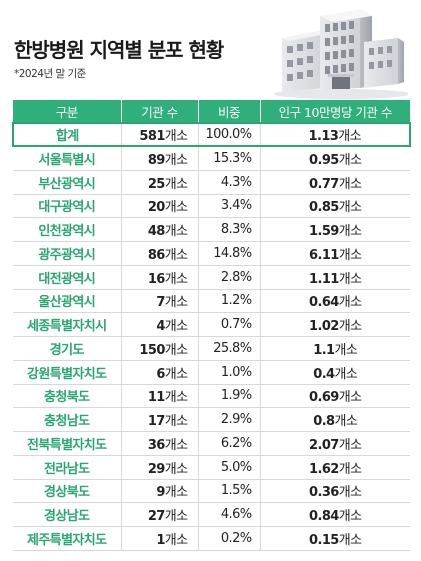  I want to click on per-100k-cell: 1.59개소, so click(335, 229).